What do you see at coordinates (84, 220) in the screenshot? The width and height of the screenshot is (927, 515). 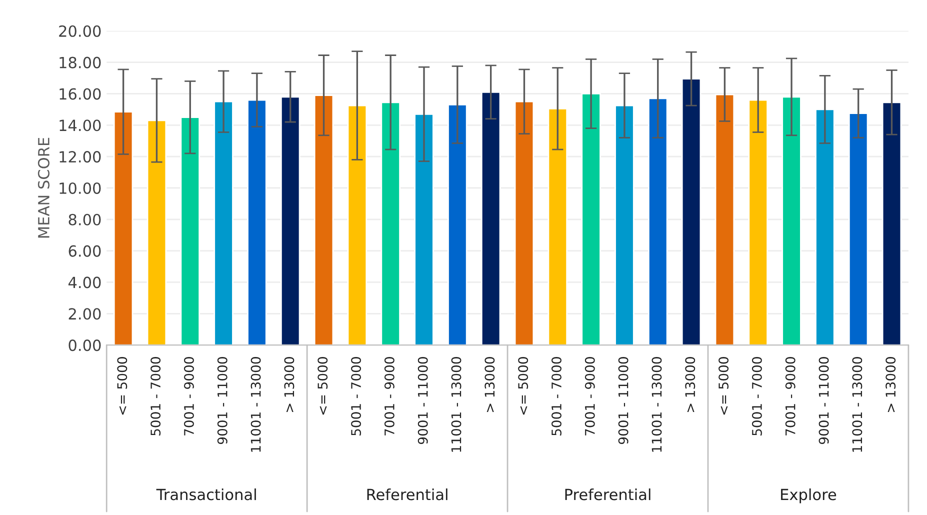 I see `y-tick-label: 8.00` at bounding box center [84, 220].